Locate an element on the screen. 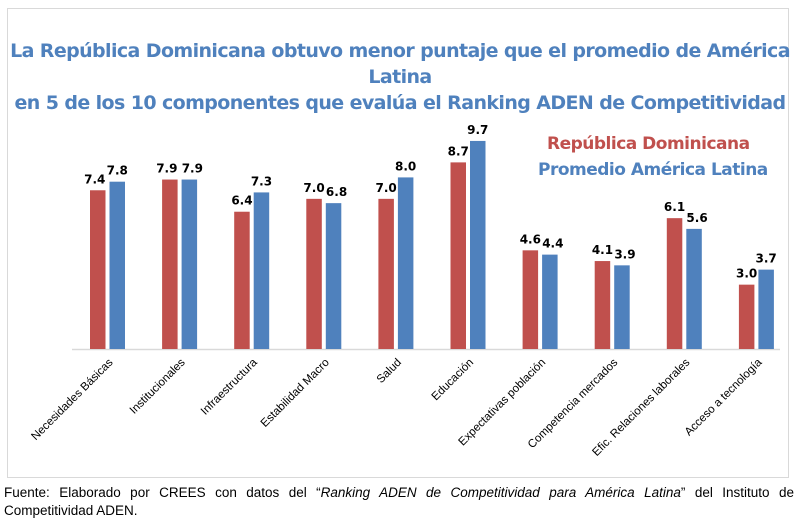  data-label-al-9: 3.7 is located at coordinates (766, 259).